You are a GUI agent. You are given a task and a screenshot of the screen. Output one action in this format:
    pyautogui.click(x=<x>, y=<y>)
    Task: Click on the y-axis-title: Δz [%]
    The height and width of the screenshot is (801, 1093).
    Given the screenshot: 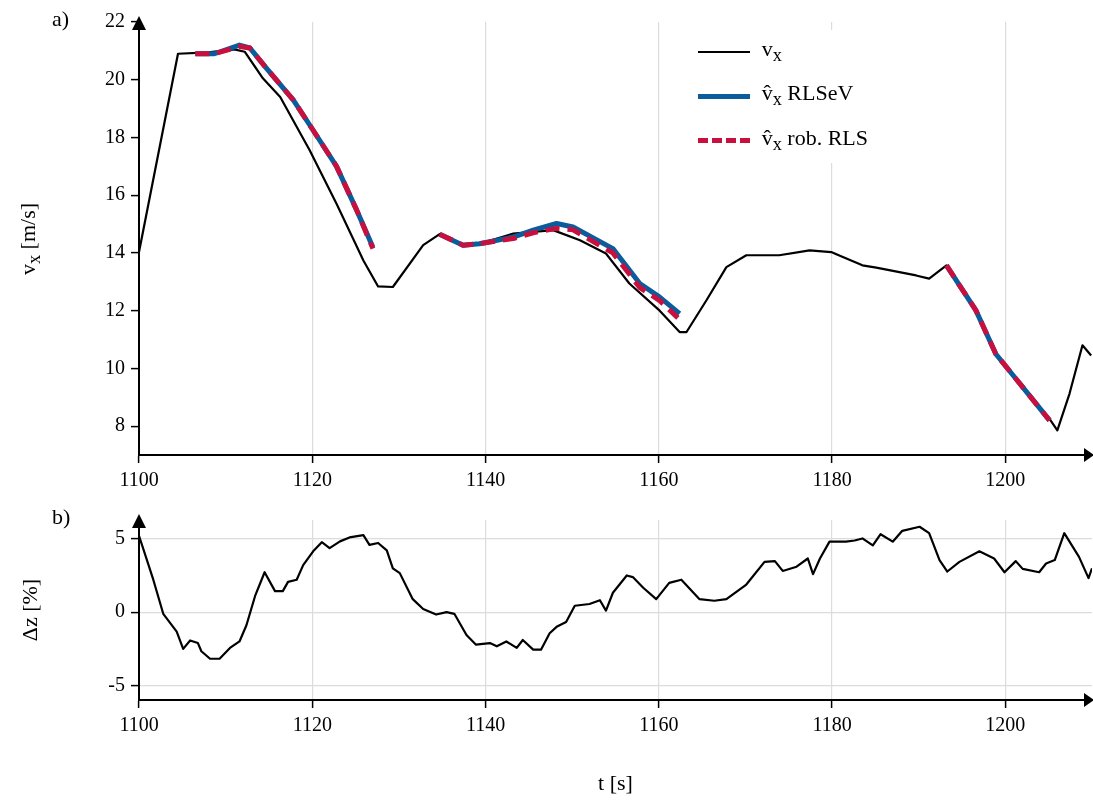 What is the action you would take?
    pyautogui.click(x=30, y=610)
    